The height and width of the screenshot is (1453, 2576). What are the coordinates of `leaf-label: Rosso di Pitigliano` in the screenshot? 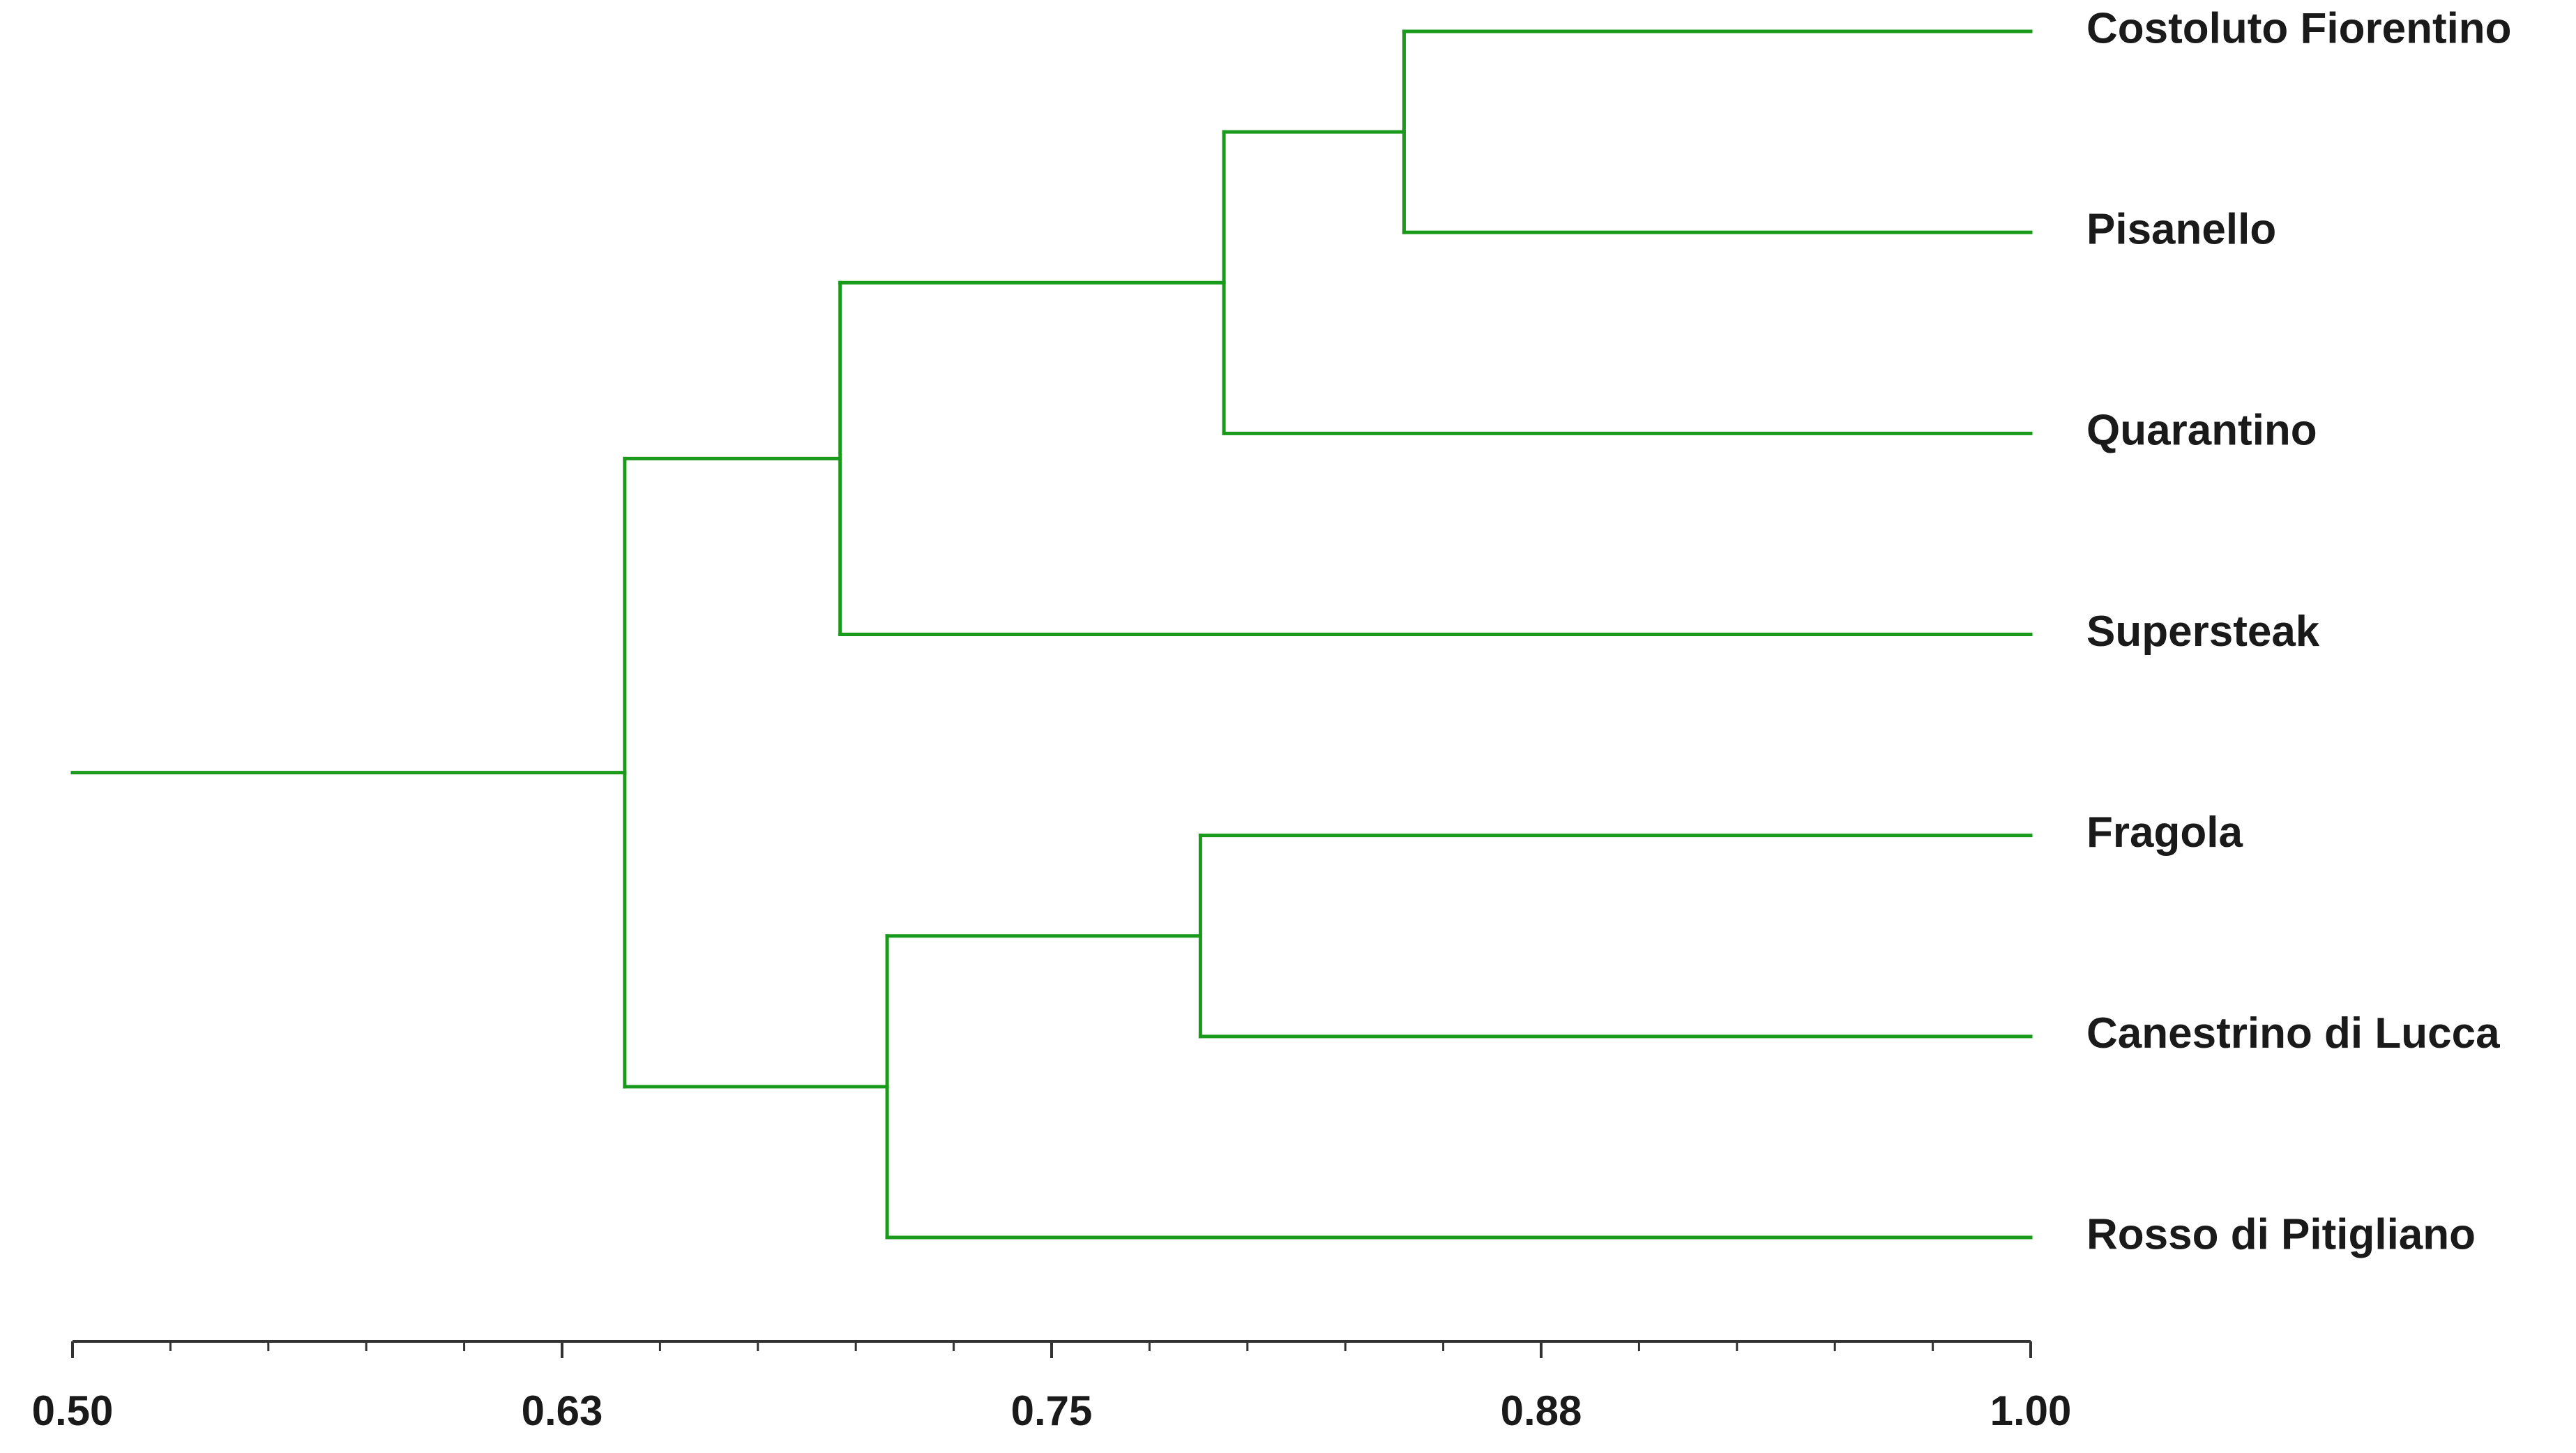 It's located at (2281, 1234).